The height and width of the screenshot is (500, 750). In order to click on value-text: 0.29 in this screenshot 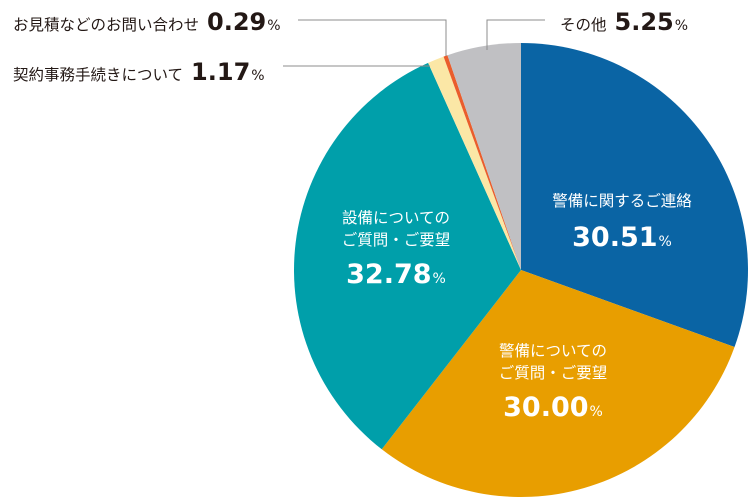, I will do `click(236, 22)`.